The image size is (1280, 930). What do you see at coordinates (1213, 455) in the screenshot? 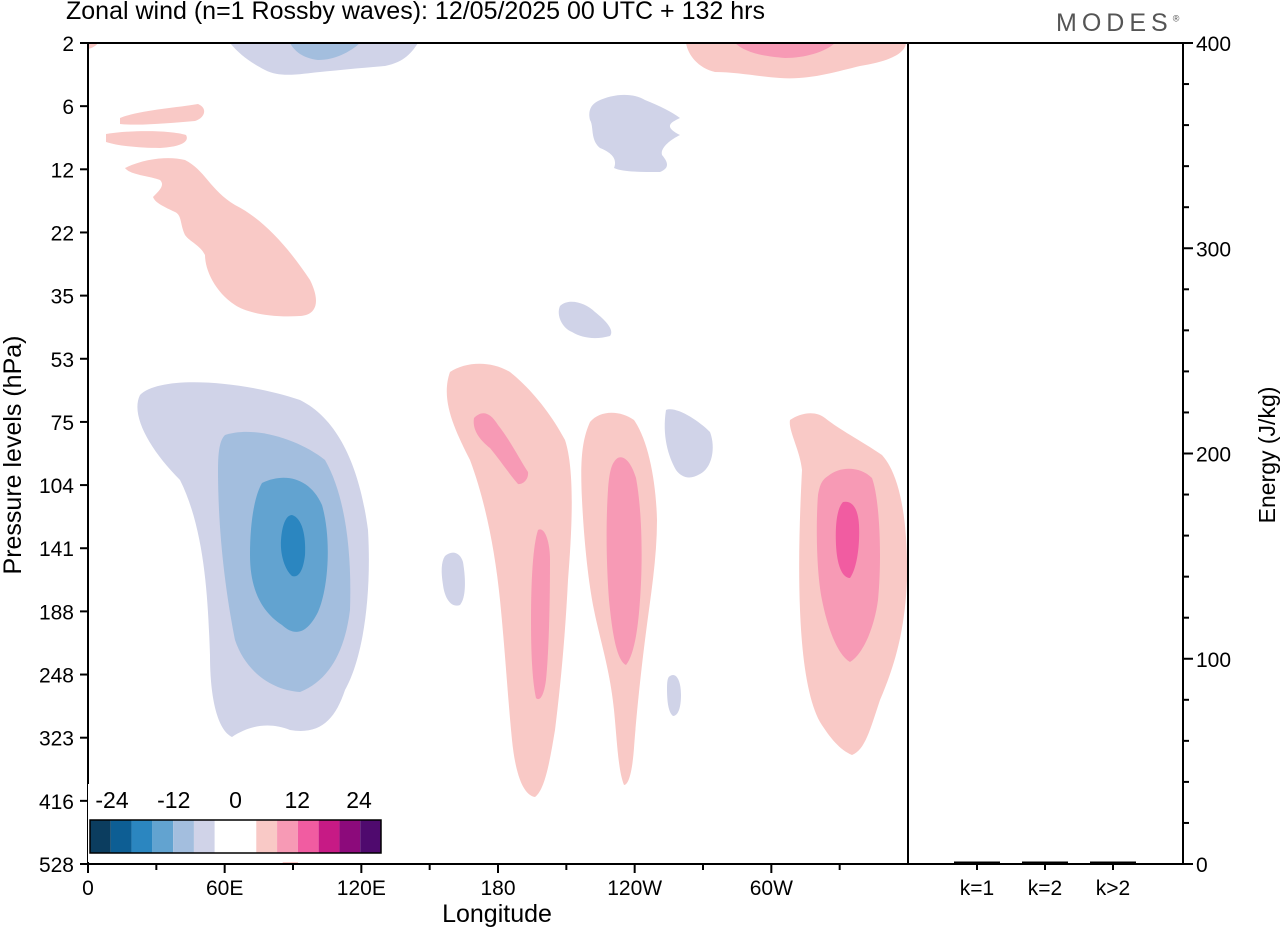
I see `energy-tick-label: 200` at bounding box center [1213, 455].